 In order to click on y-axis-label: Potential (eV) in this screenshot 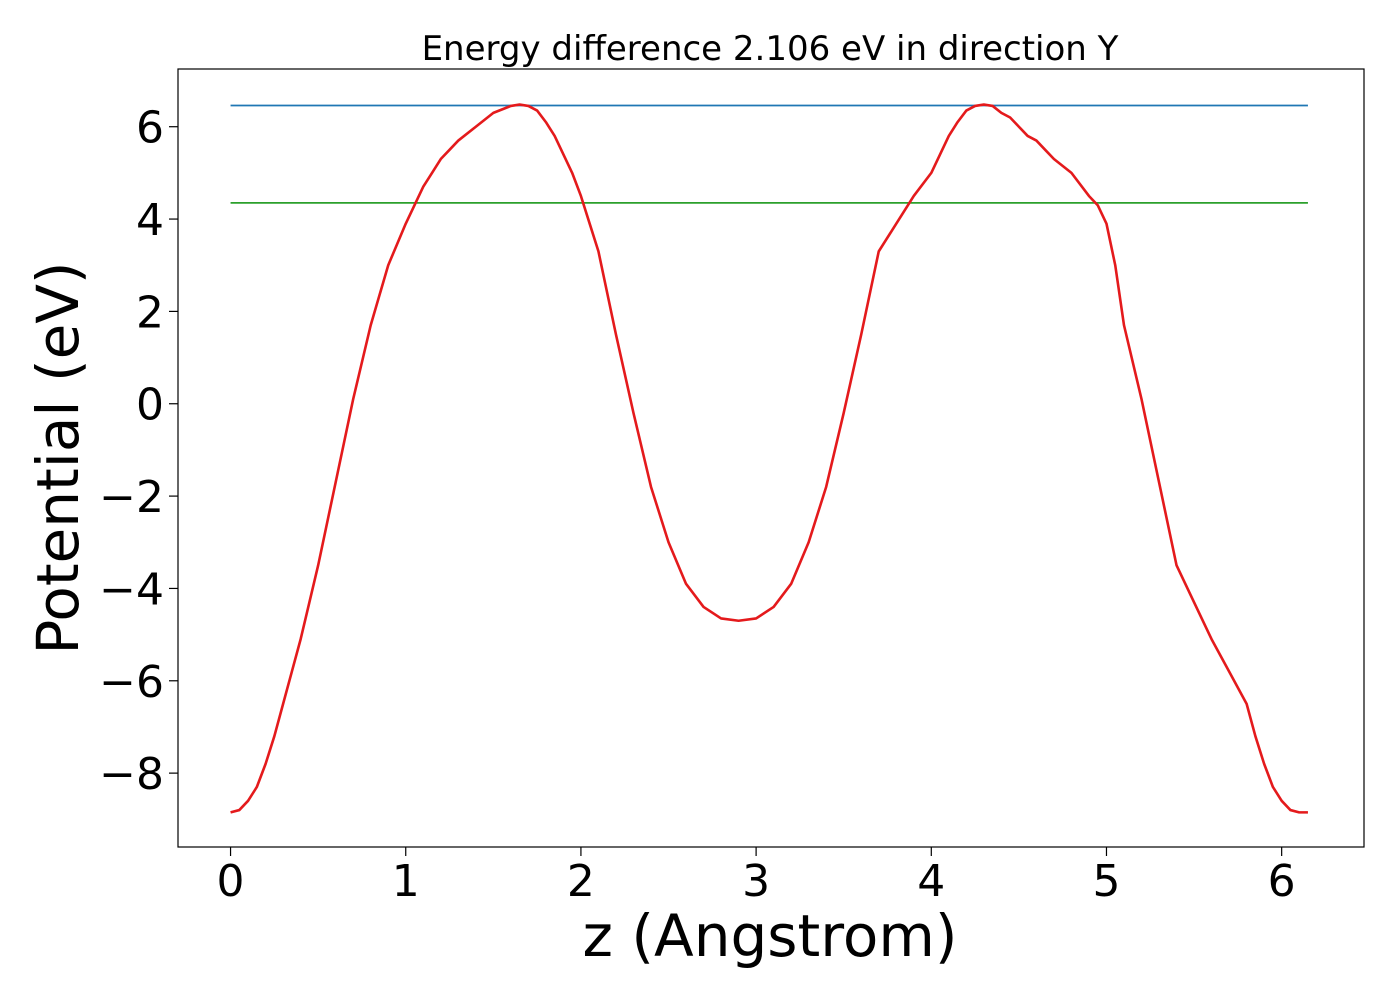, I will do `click(58, 457)`.